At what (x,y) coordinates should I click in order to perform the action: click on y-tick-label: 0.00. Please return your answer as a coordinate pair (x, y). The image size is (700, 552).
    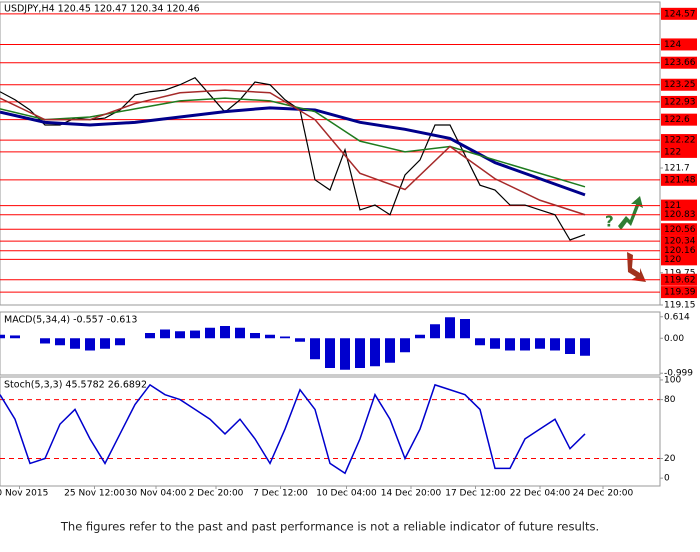
    Looking at the image, I should click on (674, 339).